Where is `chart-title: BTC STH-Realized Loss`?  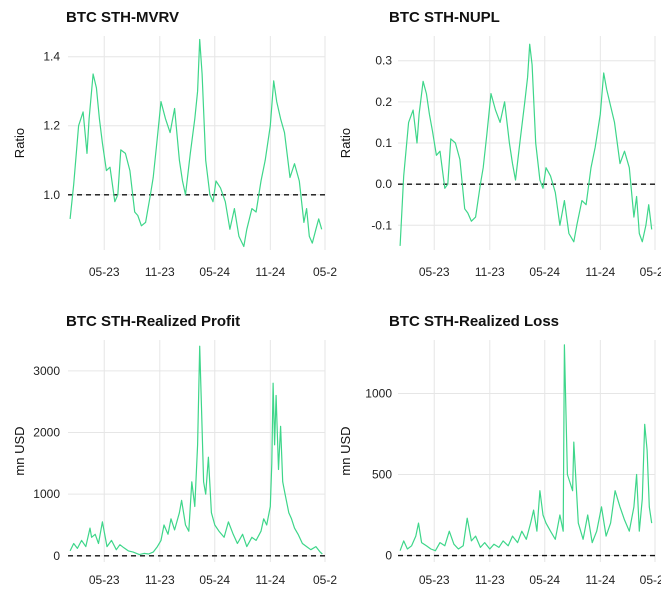
chart-title: BTC STH-Realized Loss is located at coordinates (474, 321).